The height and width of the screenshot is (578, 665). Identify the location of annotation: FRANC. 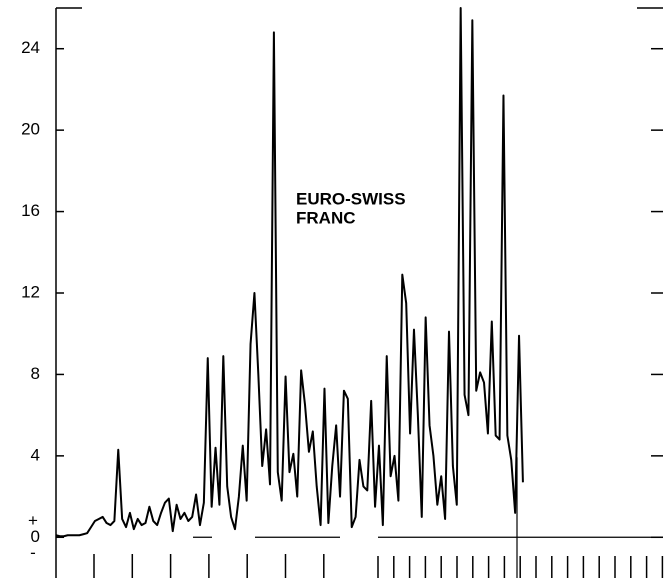
(326, 217).